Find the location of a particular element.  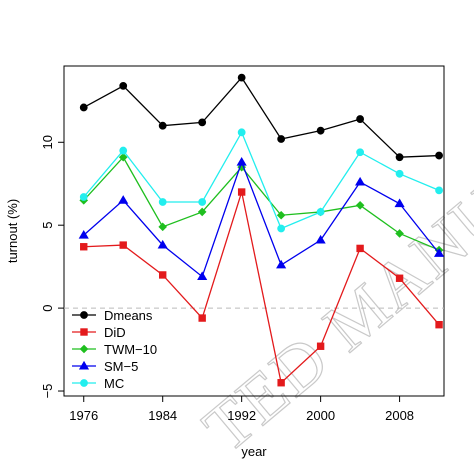

legend: Dmeans DiD TWM−10 SM−5 MC is located at coordinates (114, 349).